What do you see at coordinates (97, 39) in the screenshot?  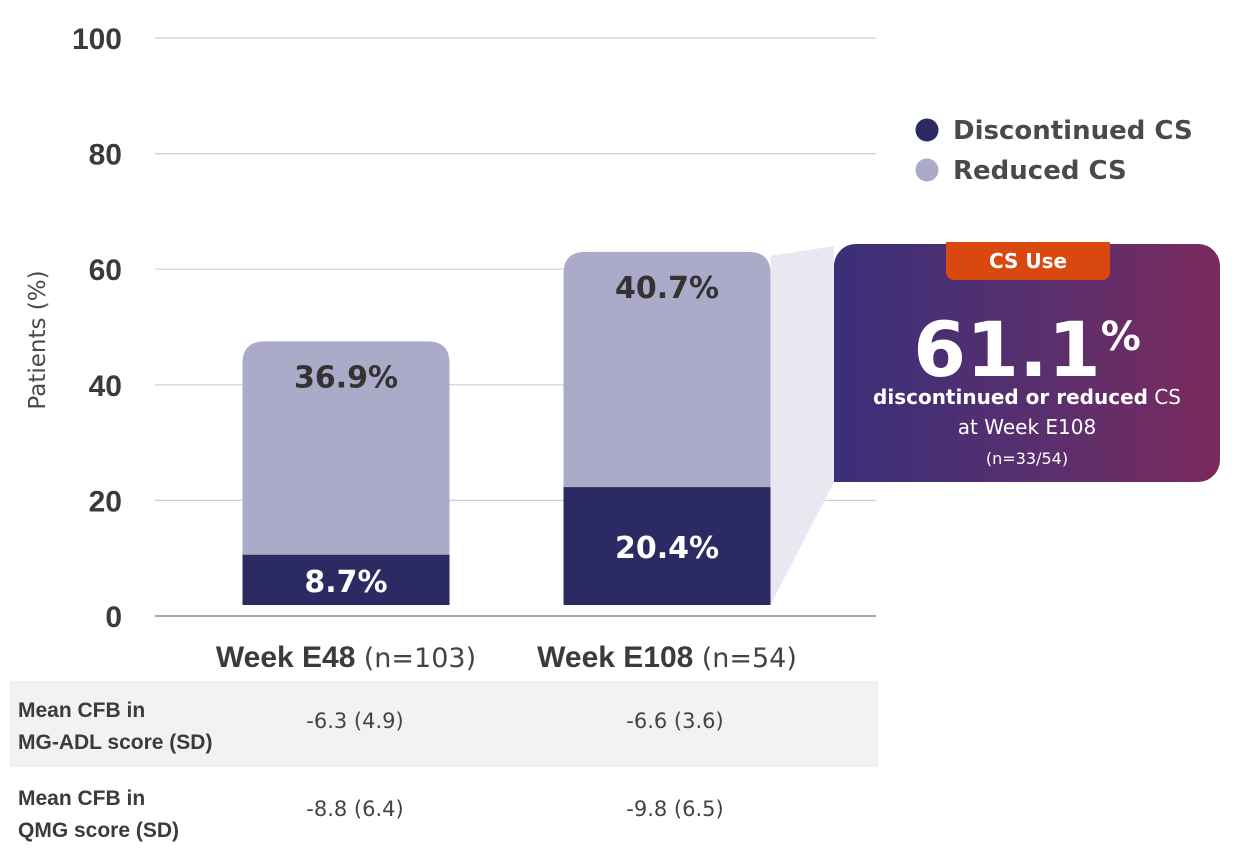 I see `y-tick-label: 100` at bounding box center [97, 39].